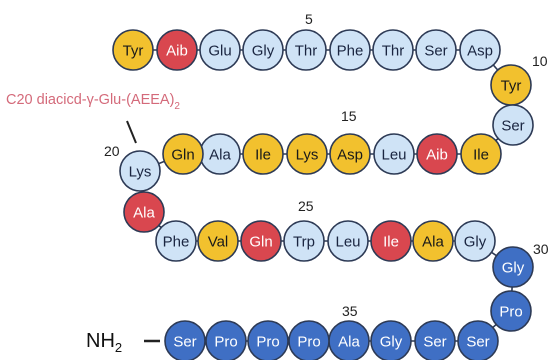 The width and height of the screenshot is (554, 360). I want to click on residue-18-ala: Ala, so click(220, 154).